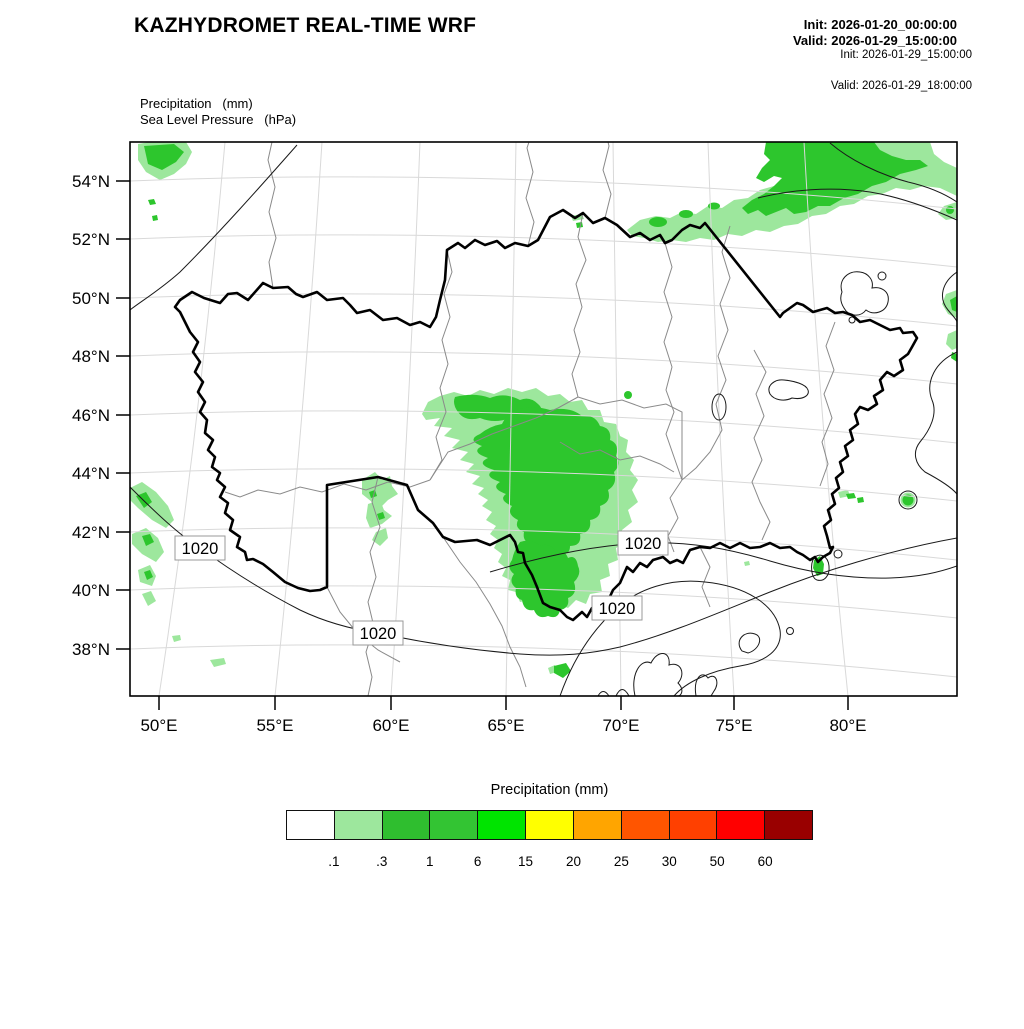  What do you see at coordinates (429, 861) in the screenshot?
I see `legend-threshold: 1` at bounding box center [429, 861].